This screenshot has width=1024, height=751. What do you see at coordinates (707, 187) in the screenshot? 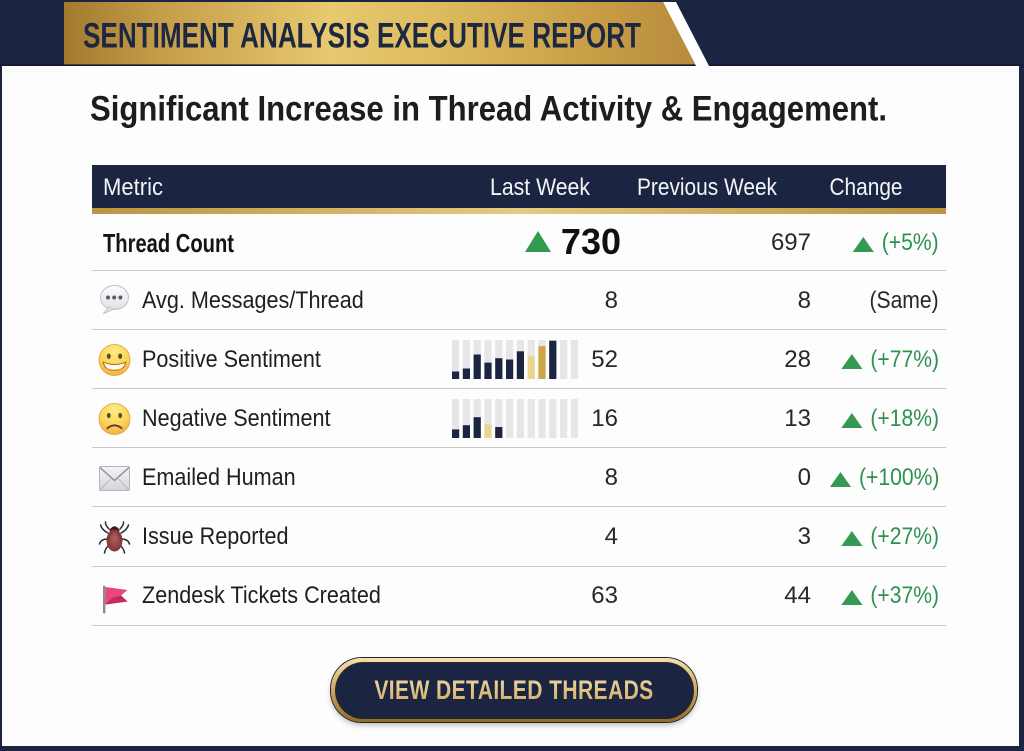
I see `svg-text: Previous Week` at bounding box center [707, 187].